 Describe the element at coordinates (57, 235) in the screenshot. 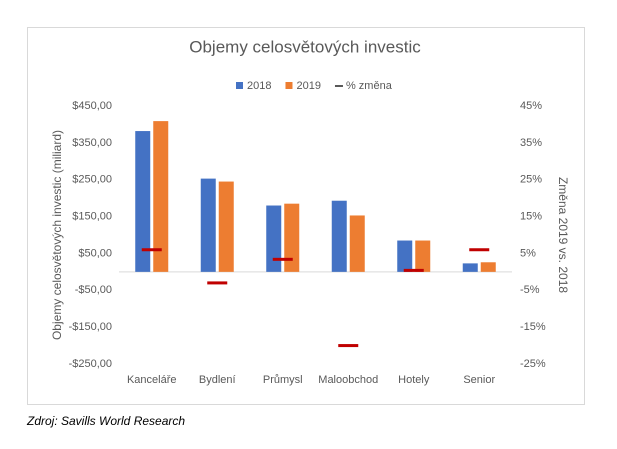

I see `y-axis-title: Objemy celosvětových investic (miliard)` at that location.